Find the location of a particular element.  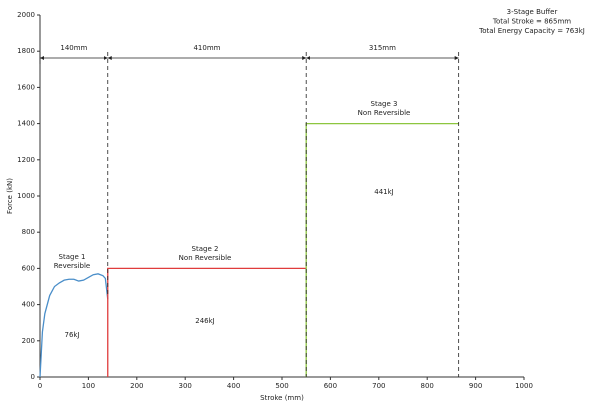

x-tick-label: 200 is located at coordinates (136, 386).